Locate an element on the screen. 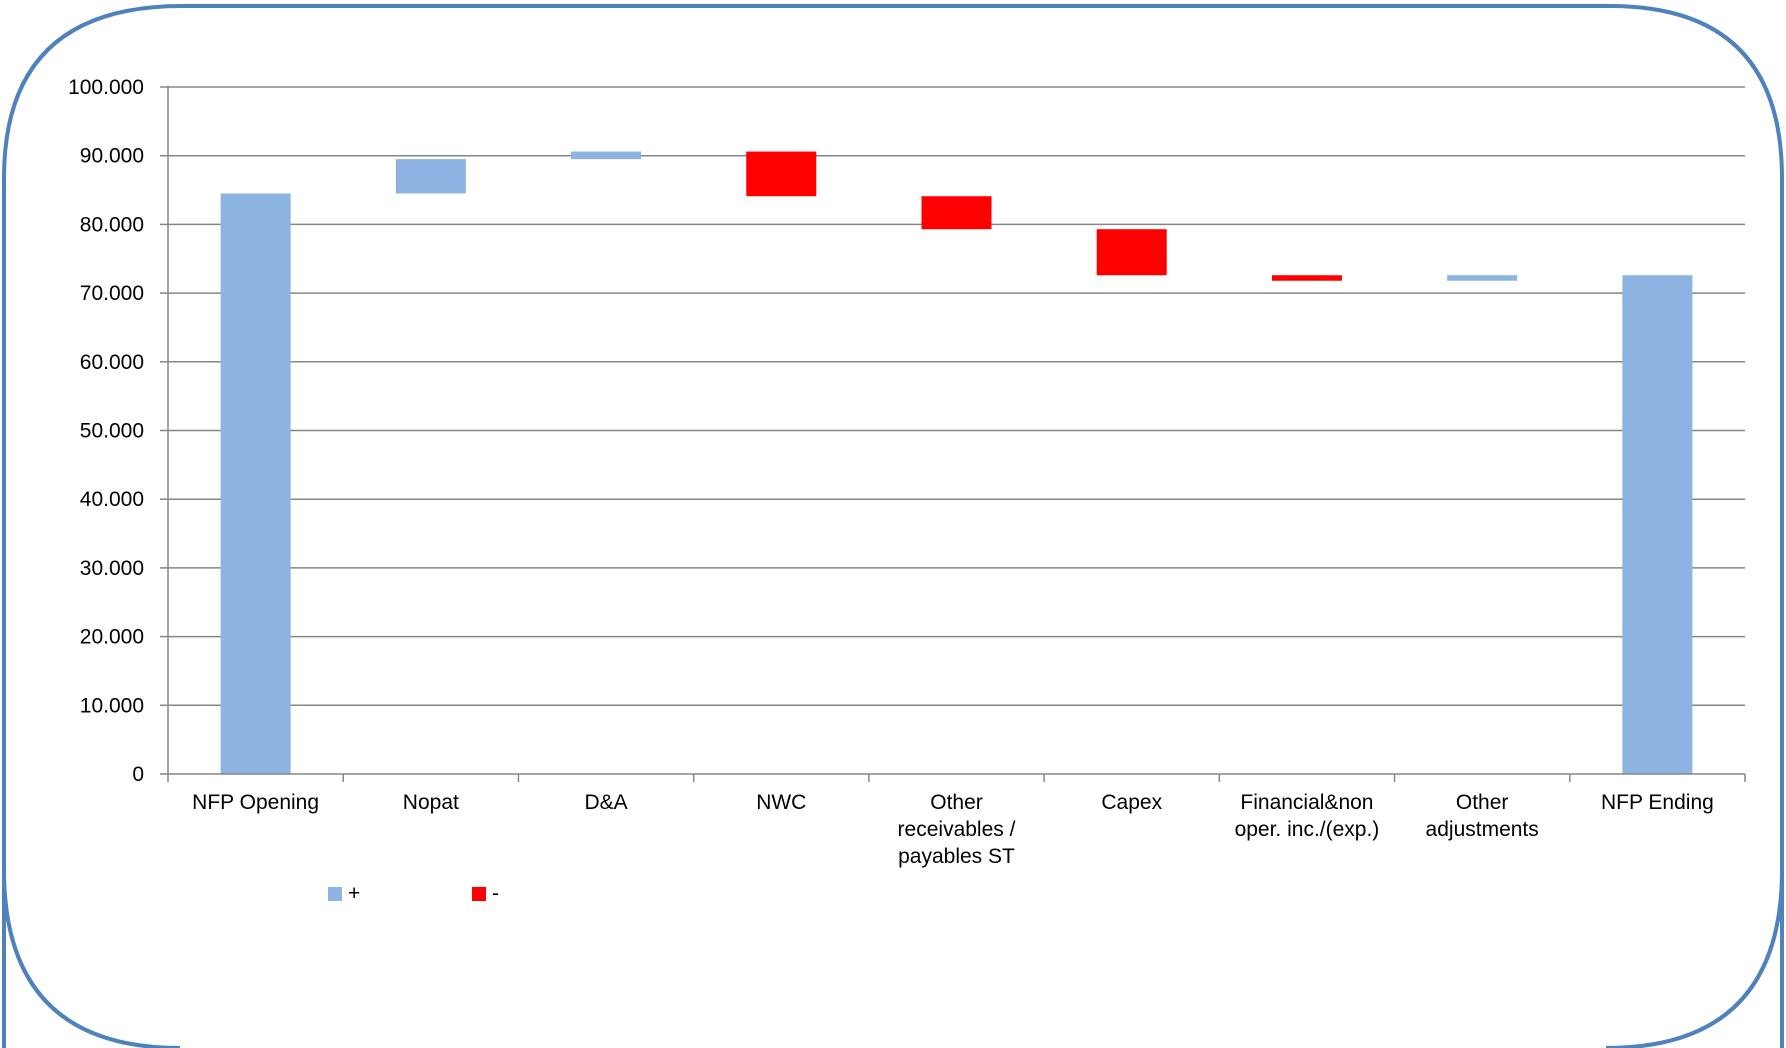 The height and width of the screenshot is (1048, 1786). legend-label: + is located at coordinates (354, 893).